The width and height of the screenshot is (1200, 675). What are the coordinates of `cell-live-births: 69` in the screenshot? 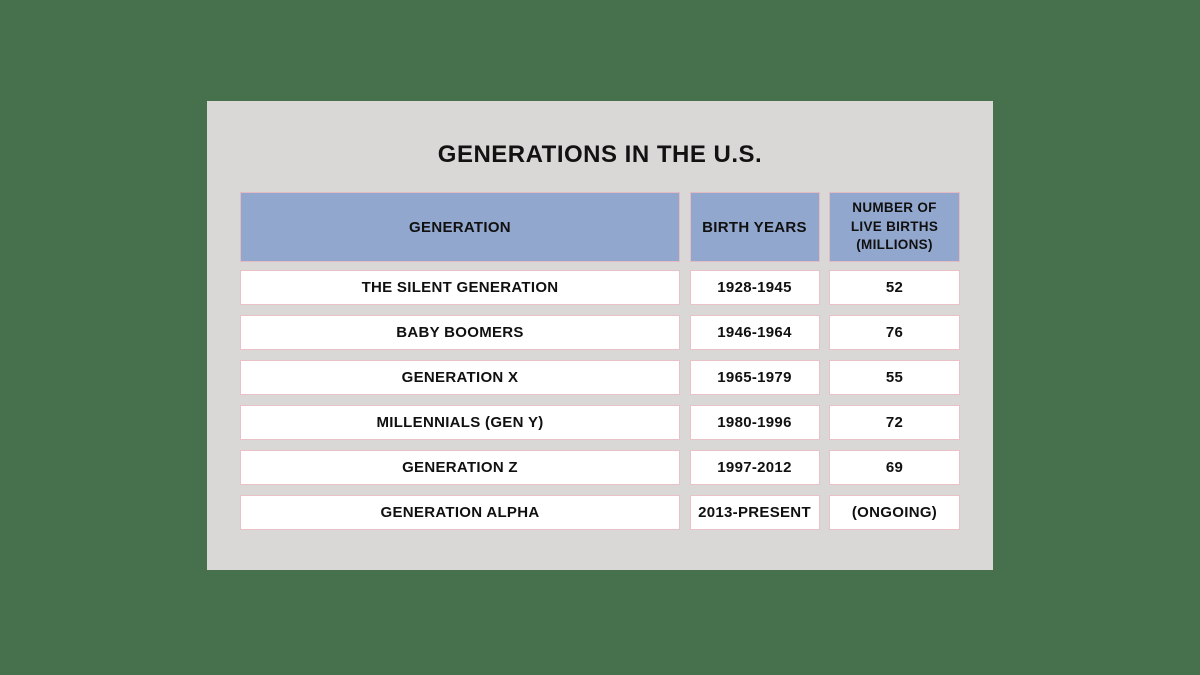 It's located at (894, 467).